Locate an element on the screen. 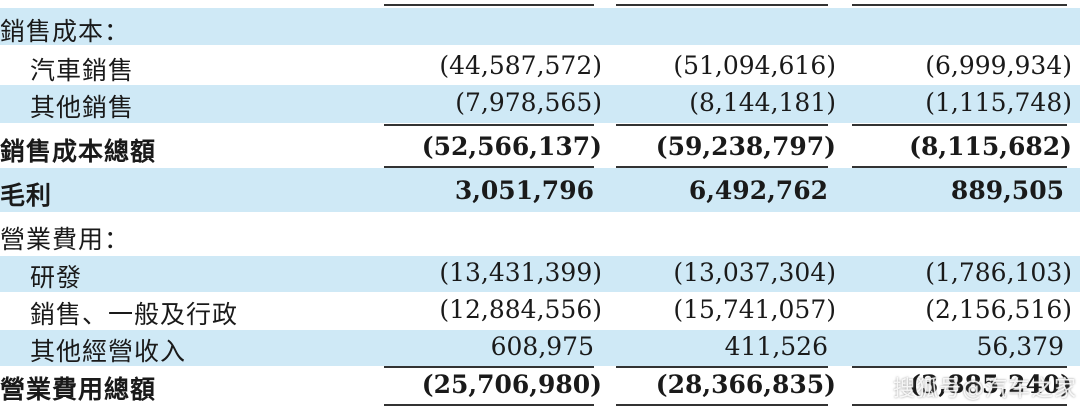 The height and width of the screenshot is (408, 1080). value-col1: (12,884,556) is located at coordinates (520, 309).